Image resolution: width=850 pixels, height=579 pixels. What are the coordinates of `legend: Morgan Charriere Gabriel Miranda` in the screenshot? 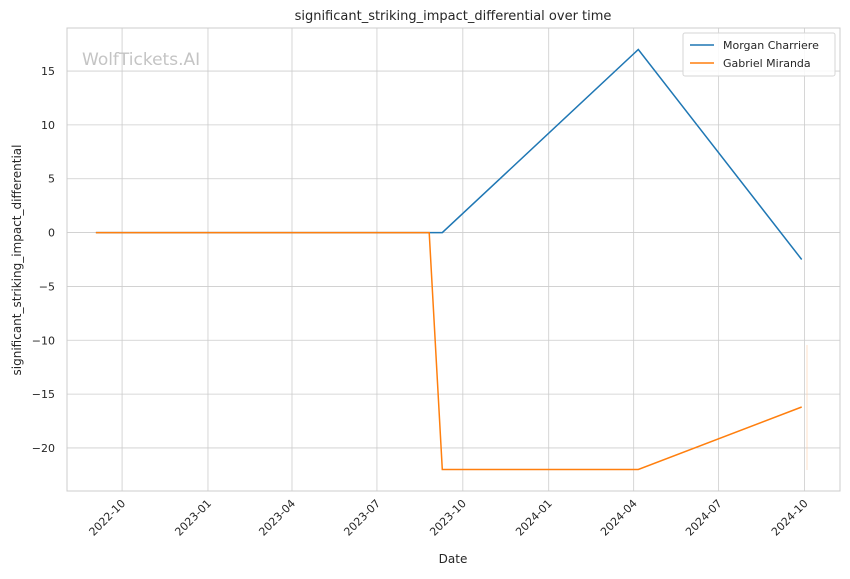 It's located at (759, 54).